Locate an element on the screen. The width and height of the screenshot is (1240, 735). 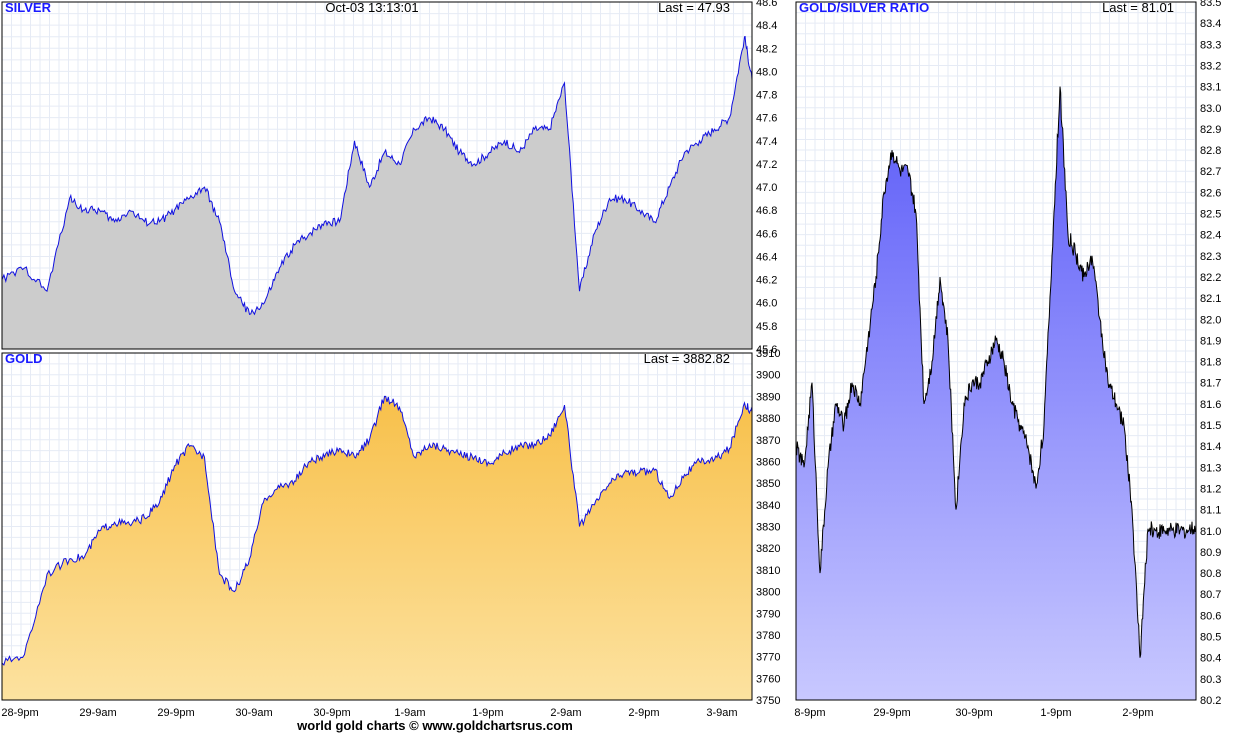
silver-ytick-label: 48.0 is located at coordinates (766, 72).